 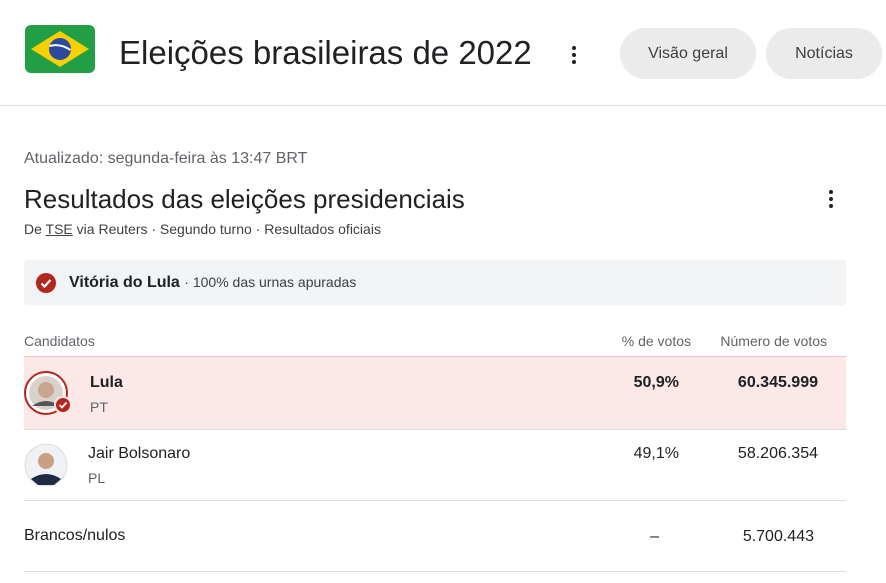 I want to click on candidate-name: Jair Bolsonaro, so click(x=139, y=453).